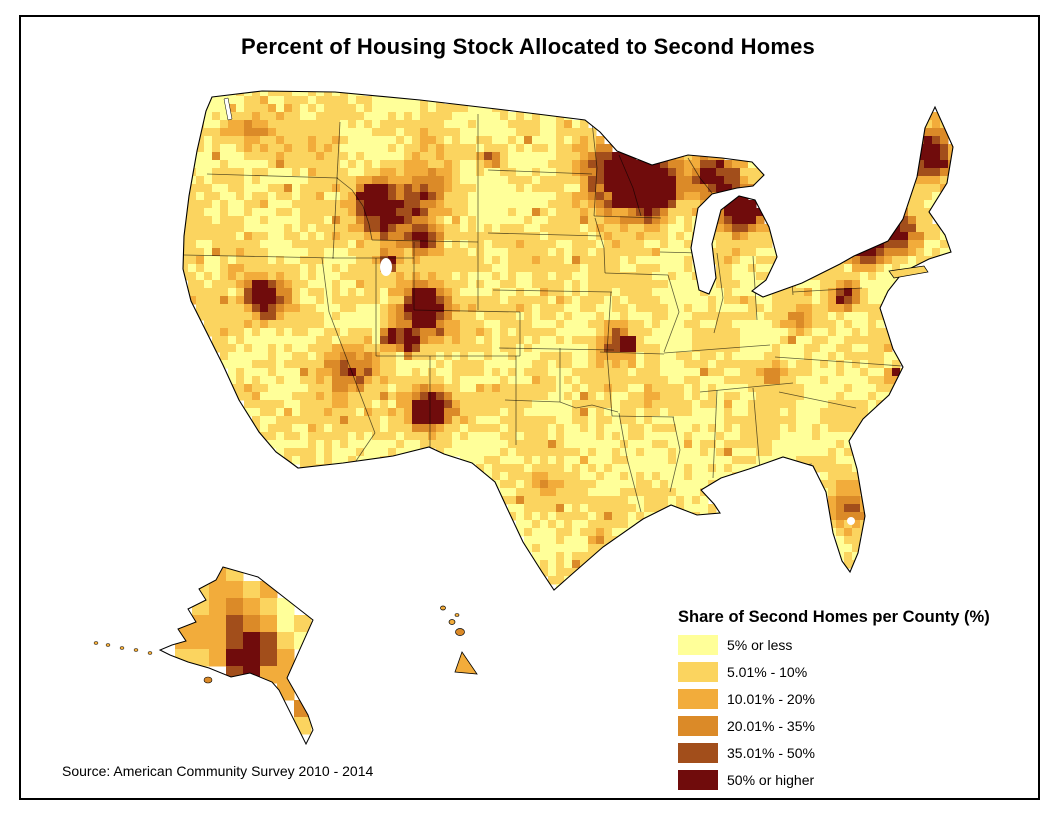 This screenshot has height=816, width=1056. Describe the element at coordinates (771, 780) in the screenshot. I see `legend-label: 50% or higher` at that location.